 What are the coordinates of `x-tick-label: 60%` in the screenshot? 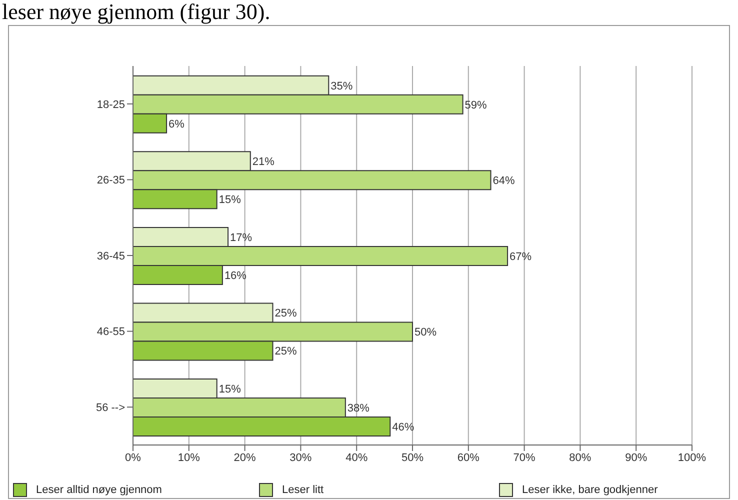 It's located at (468, 458).